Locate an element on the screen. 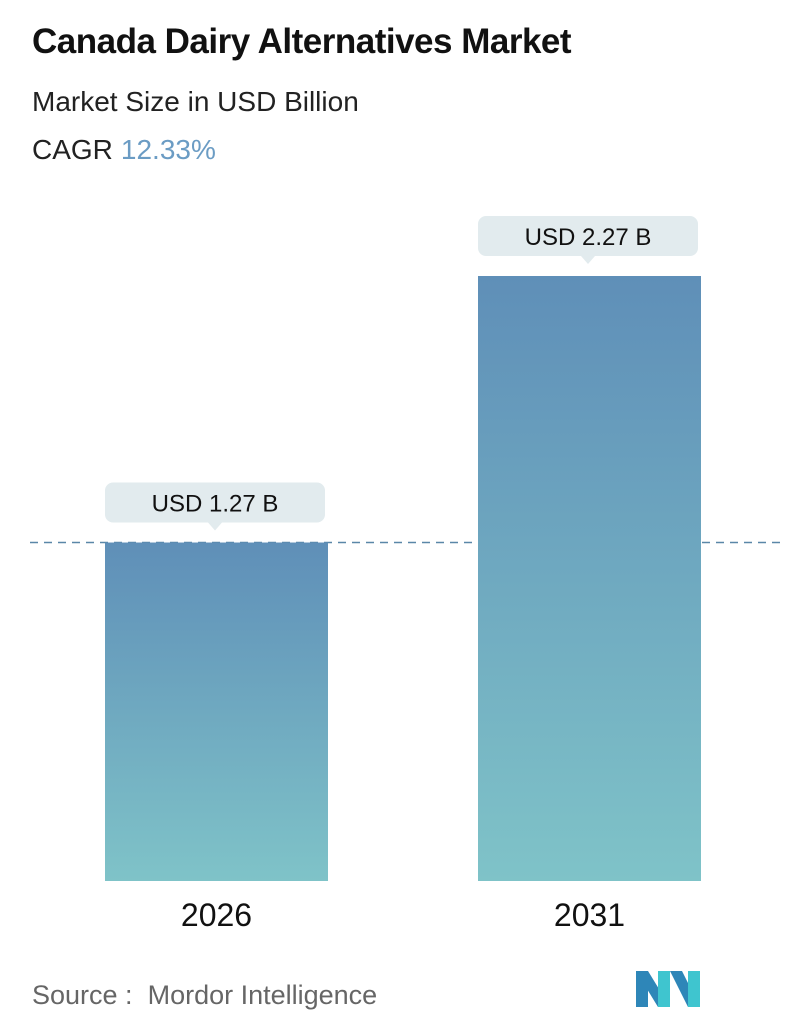 This screenshot has height=1034, width=796. data-label: USD 2.27 B is located at coordinates (588, 237).